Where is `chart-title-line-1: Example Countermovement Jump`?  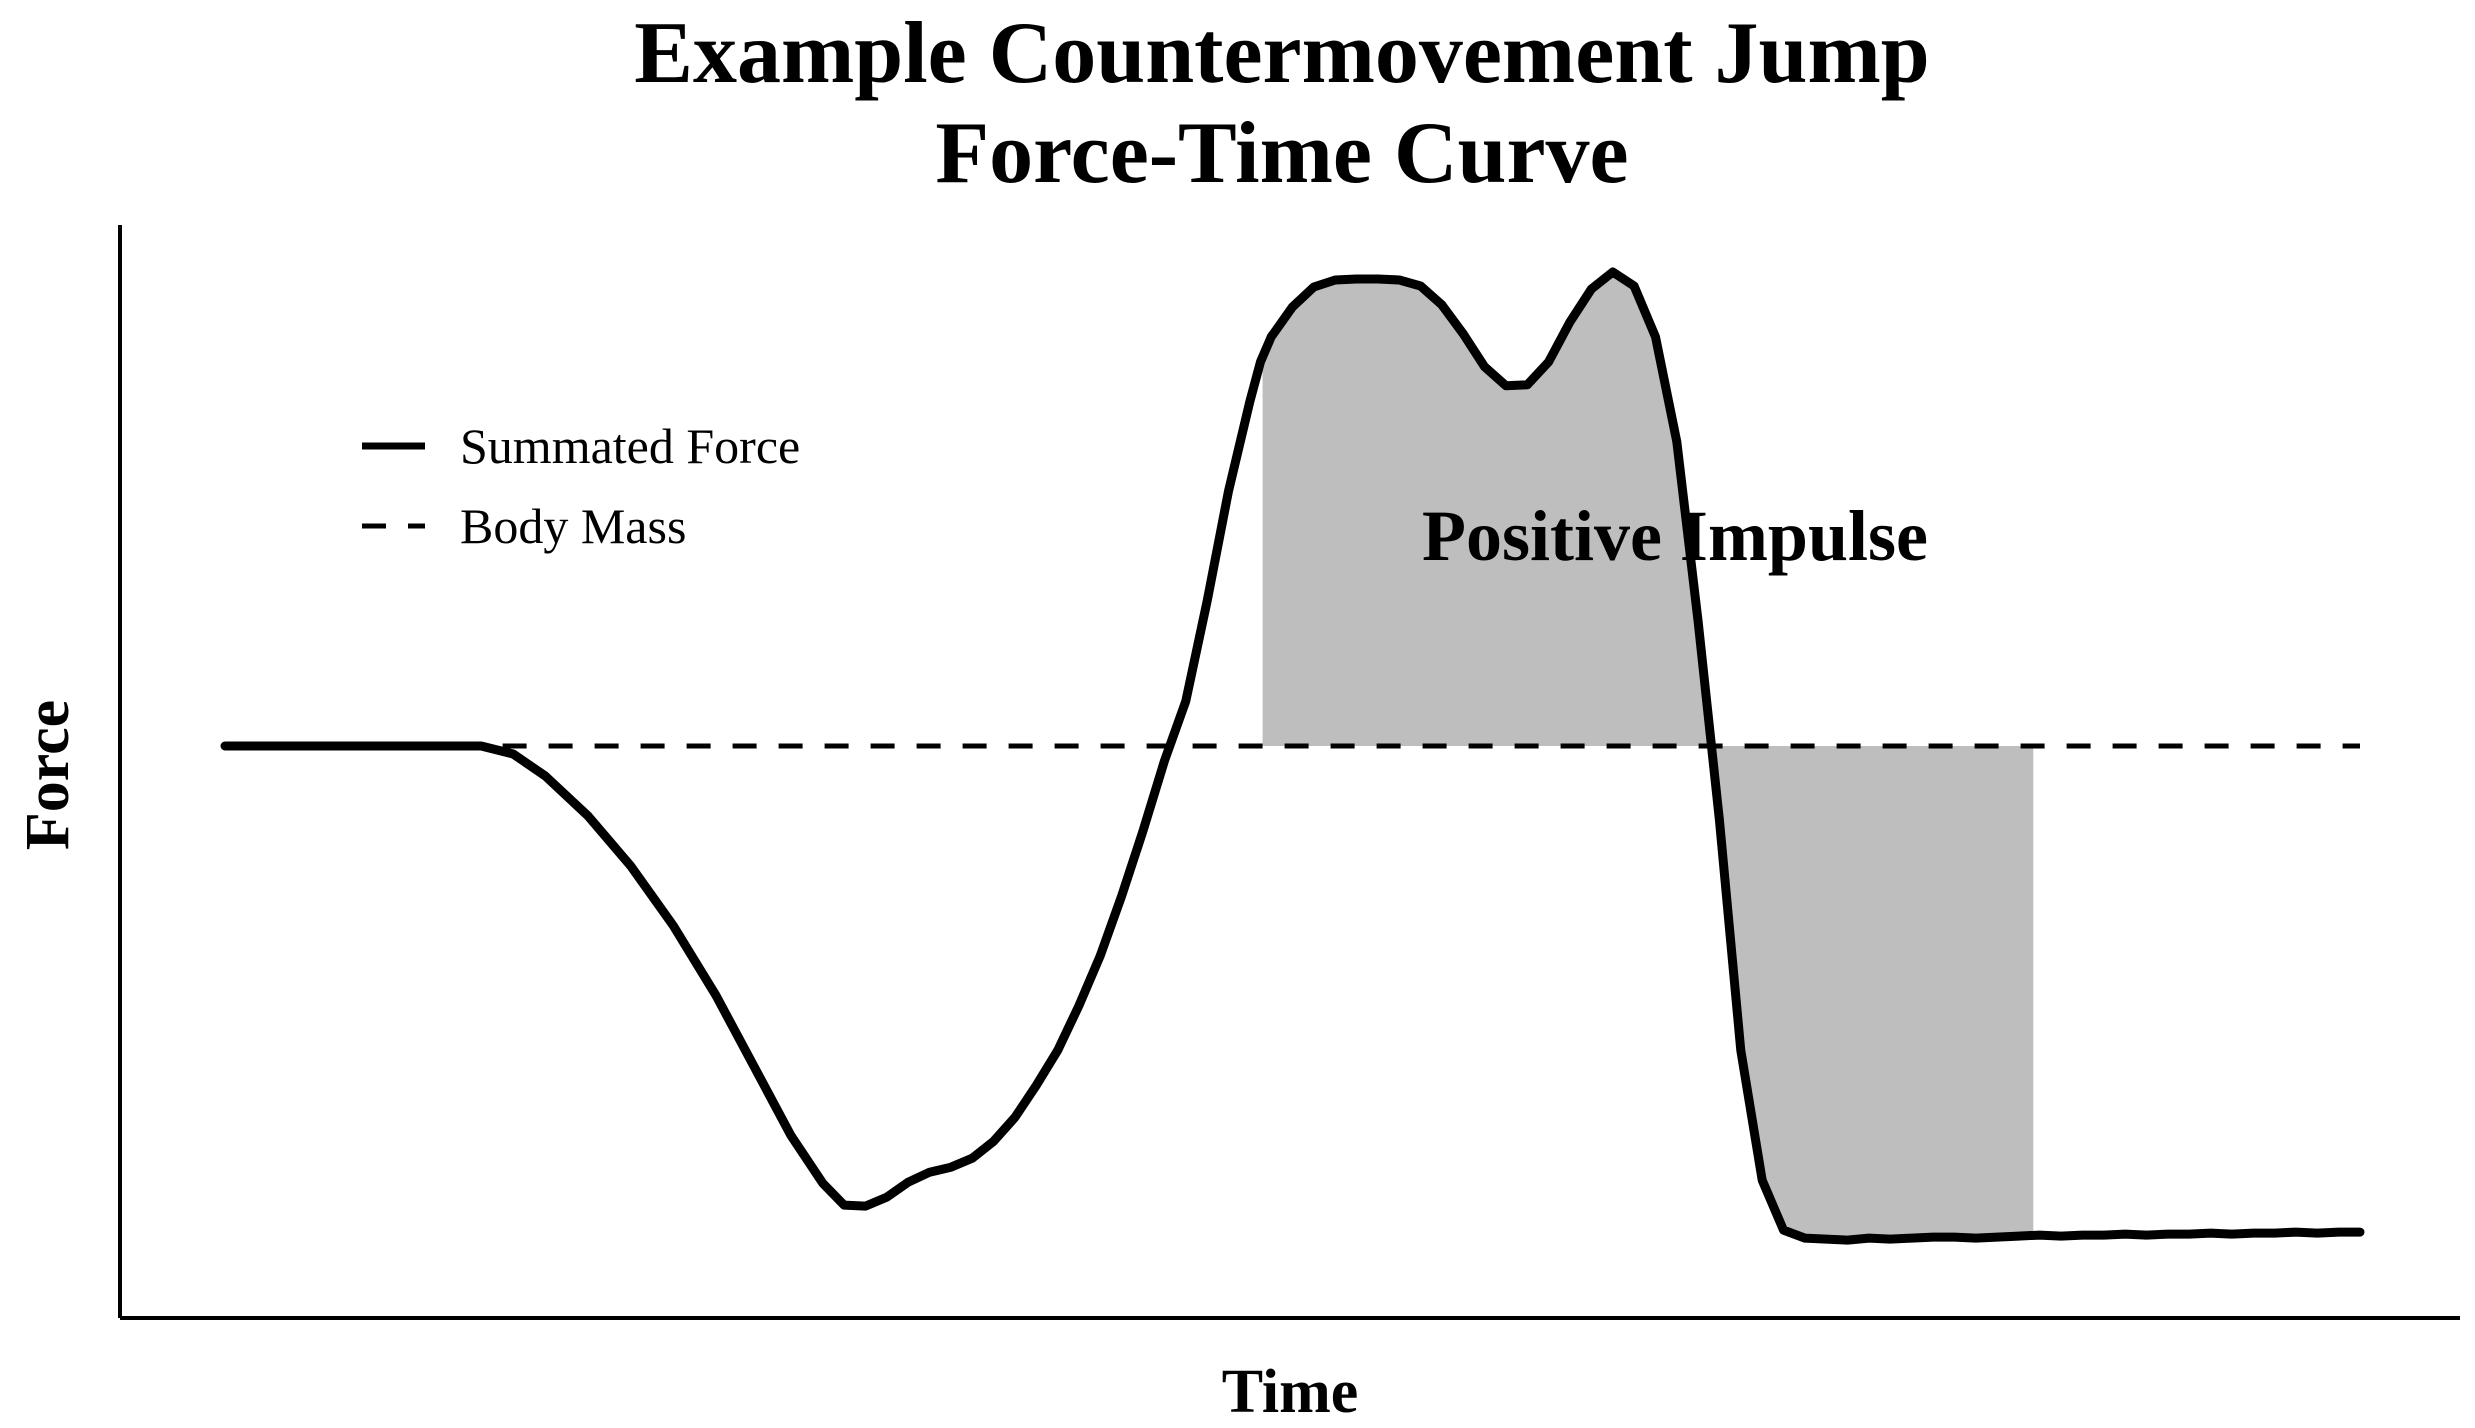 chart-title-line-1: Example Countermovement Jump is located at coordinates (1281, 53).